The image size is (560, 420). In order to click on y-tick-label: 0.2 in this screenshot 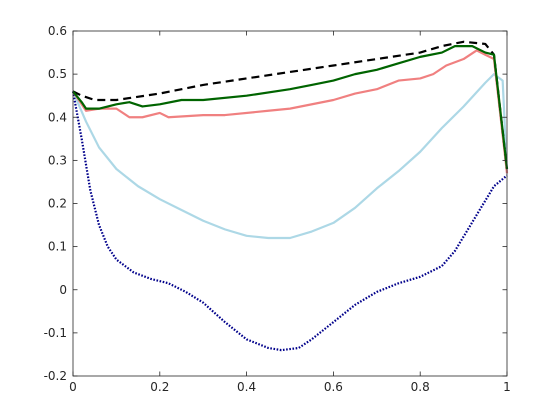, I will do `click(57, 204)`.